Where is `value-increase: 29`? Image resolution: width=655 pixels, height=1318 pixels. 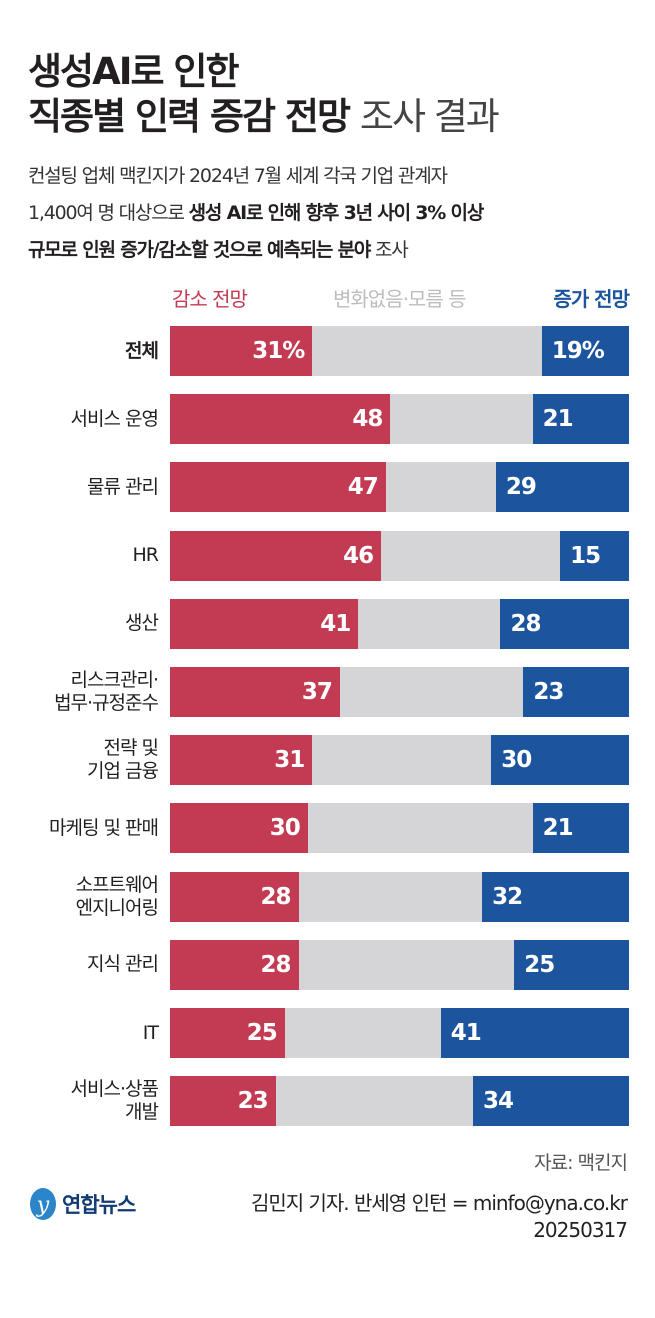
value-increase: 29 is located at coordinates (521, 487).